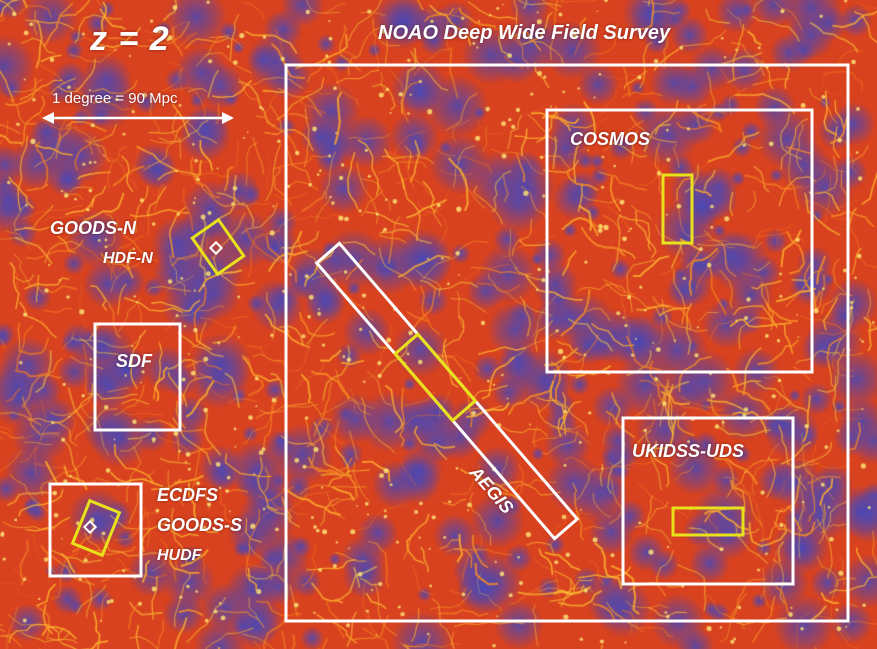 The height and width of the screenshot is (649, 877). What do you see at coordinates (708, 521) in the screenshot?
I see `ukidss-uds-inner-outline` at bounding box center [708, 521].